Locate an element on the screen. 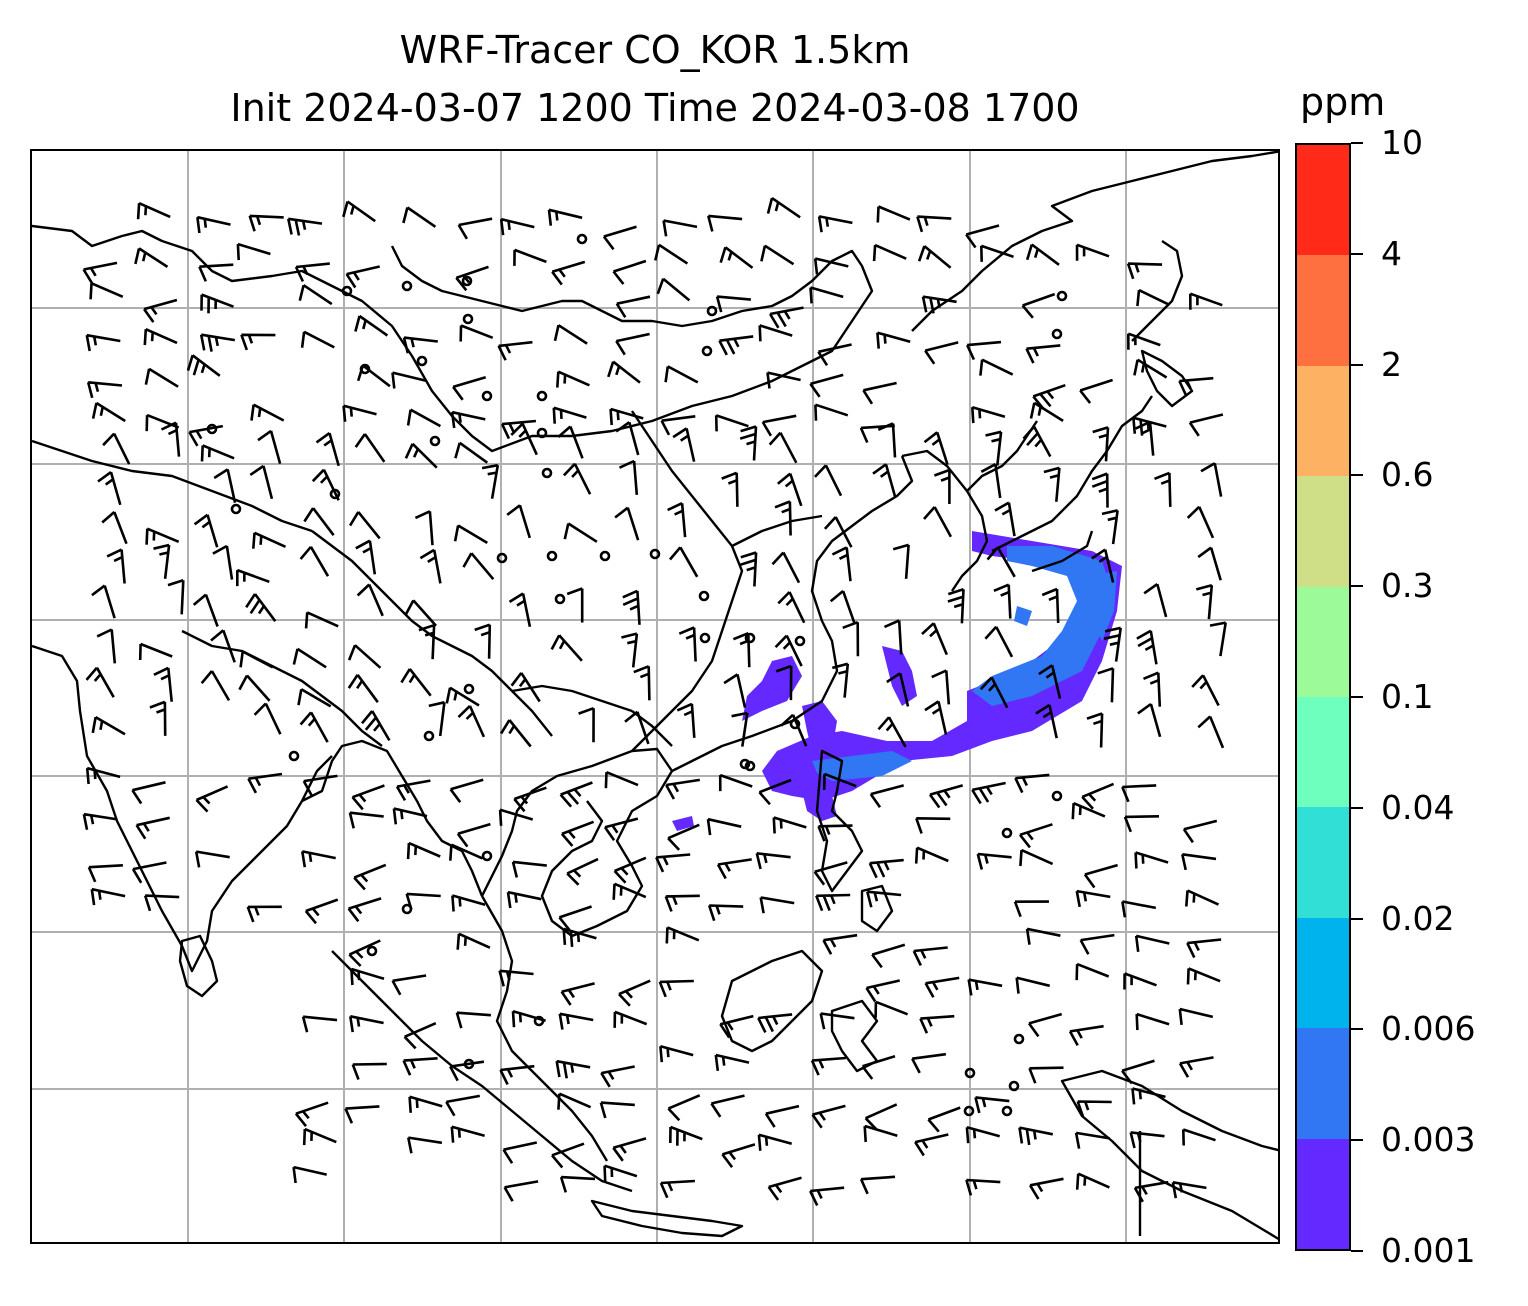  tracer-contour-fill is located at coordinates (1023, 616).